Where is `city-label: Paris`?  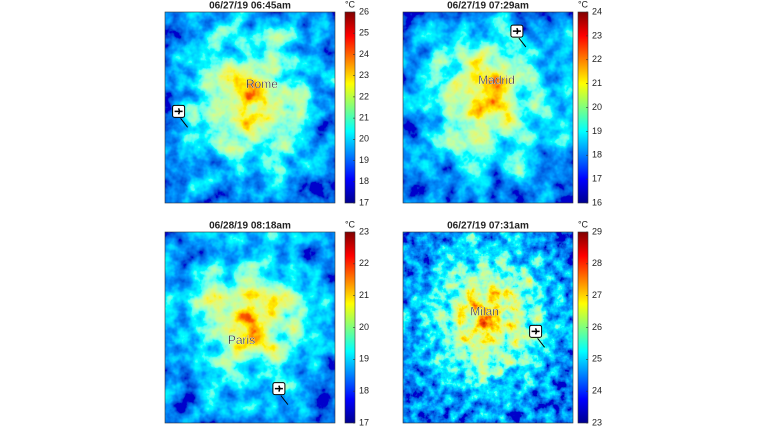
city-label: Paris is located at coordinates (241, 340).